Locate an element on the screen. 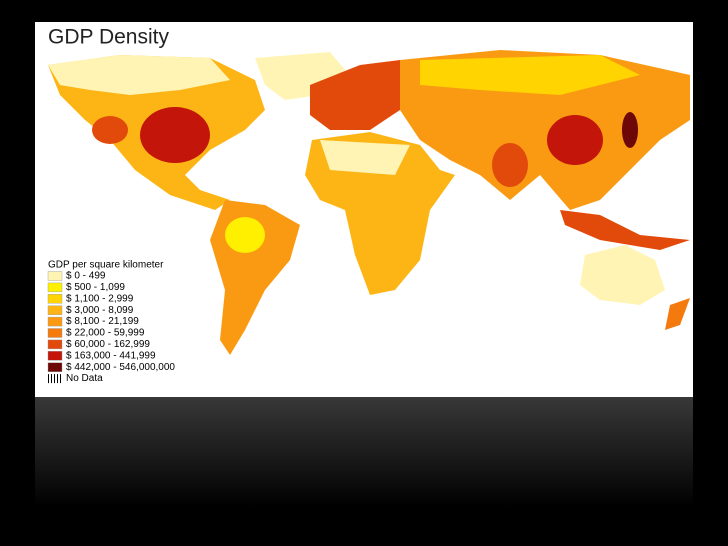 Image resolution: width=728 pixels, height=546 pixels. legend-swatch-no-data is located at coordinates (55, 379).